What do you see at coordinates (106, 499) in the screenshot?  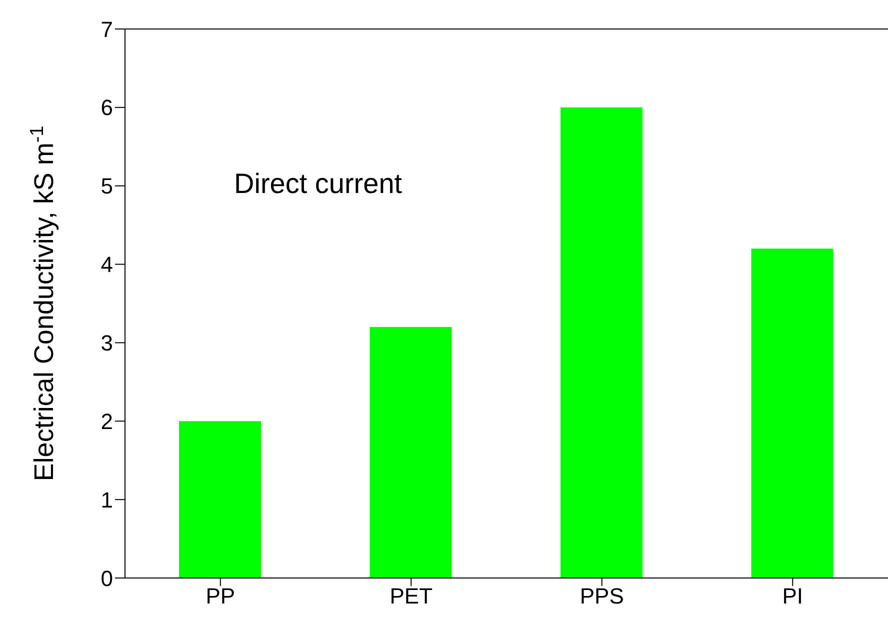 I see `y-tick-label: 1` at bounding box center [106, 499].